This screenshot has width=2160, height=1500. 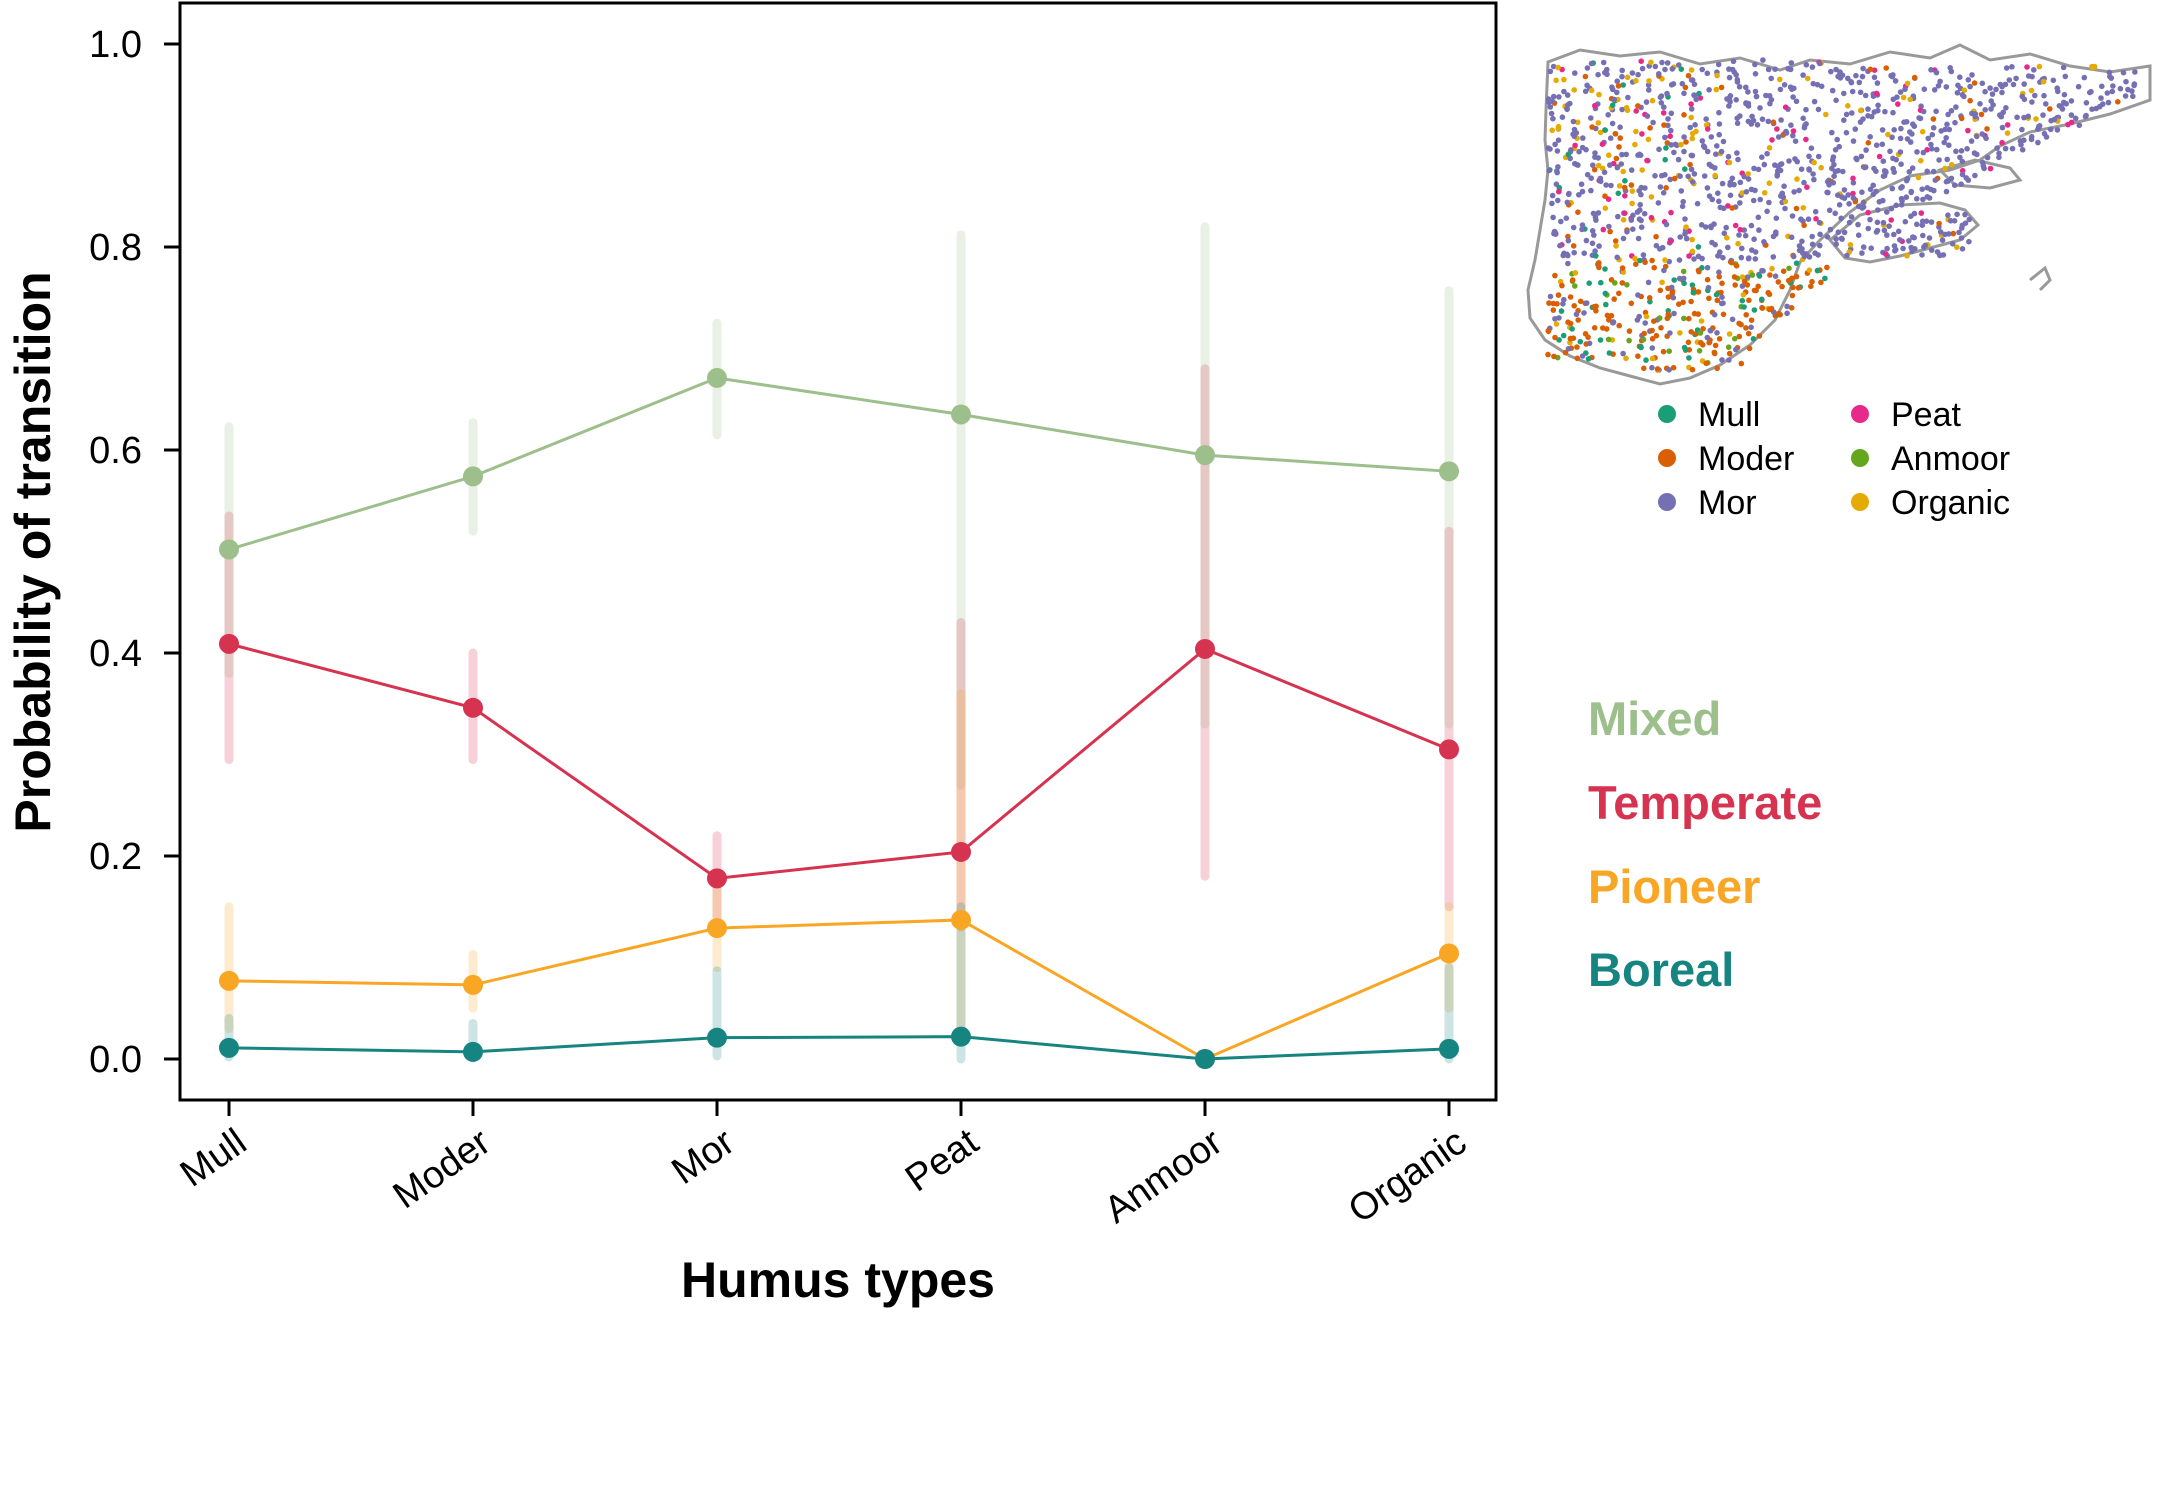 What do you see at coordinates (1661, 969) in the screenshot?
I see `series-label-boreal: Boreal` at bounding box center [1661, 969].